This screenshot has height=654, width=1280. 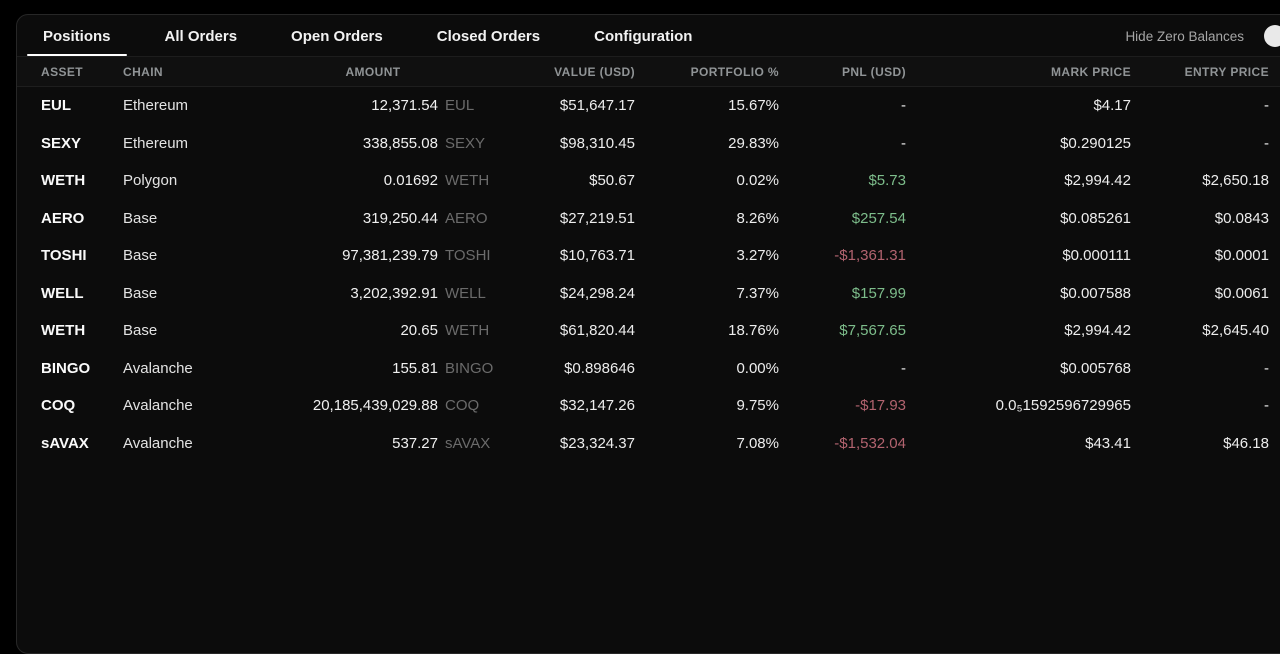 I want to click on entry-price-cell: $2,645.40, so click(x=1235, y=331).